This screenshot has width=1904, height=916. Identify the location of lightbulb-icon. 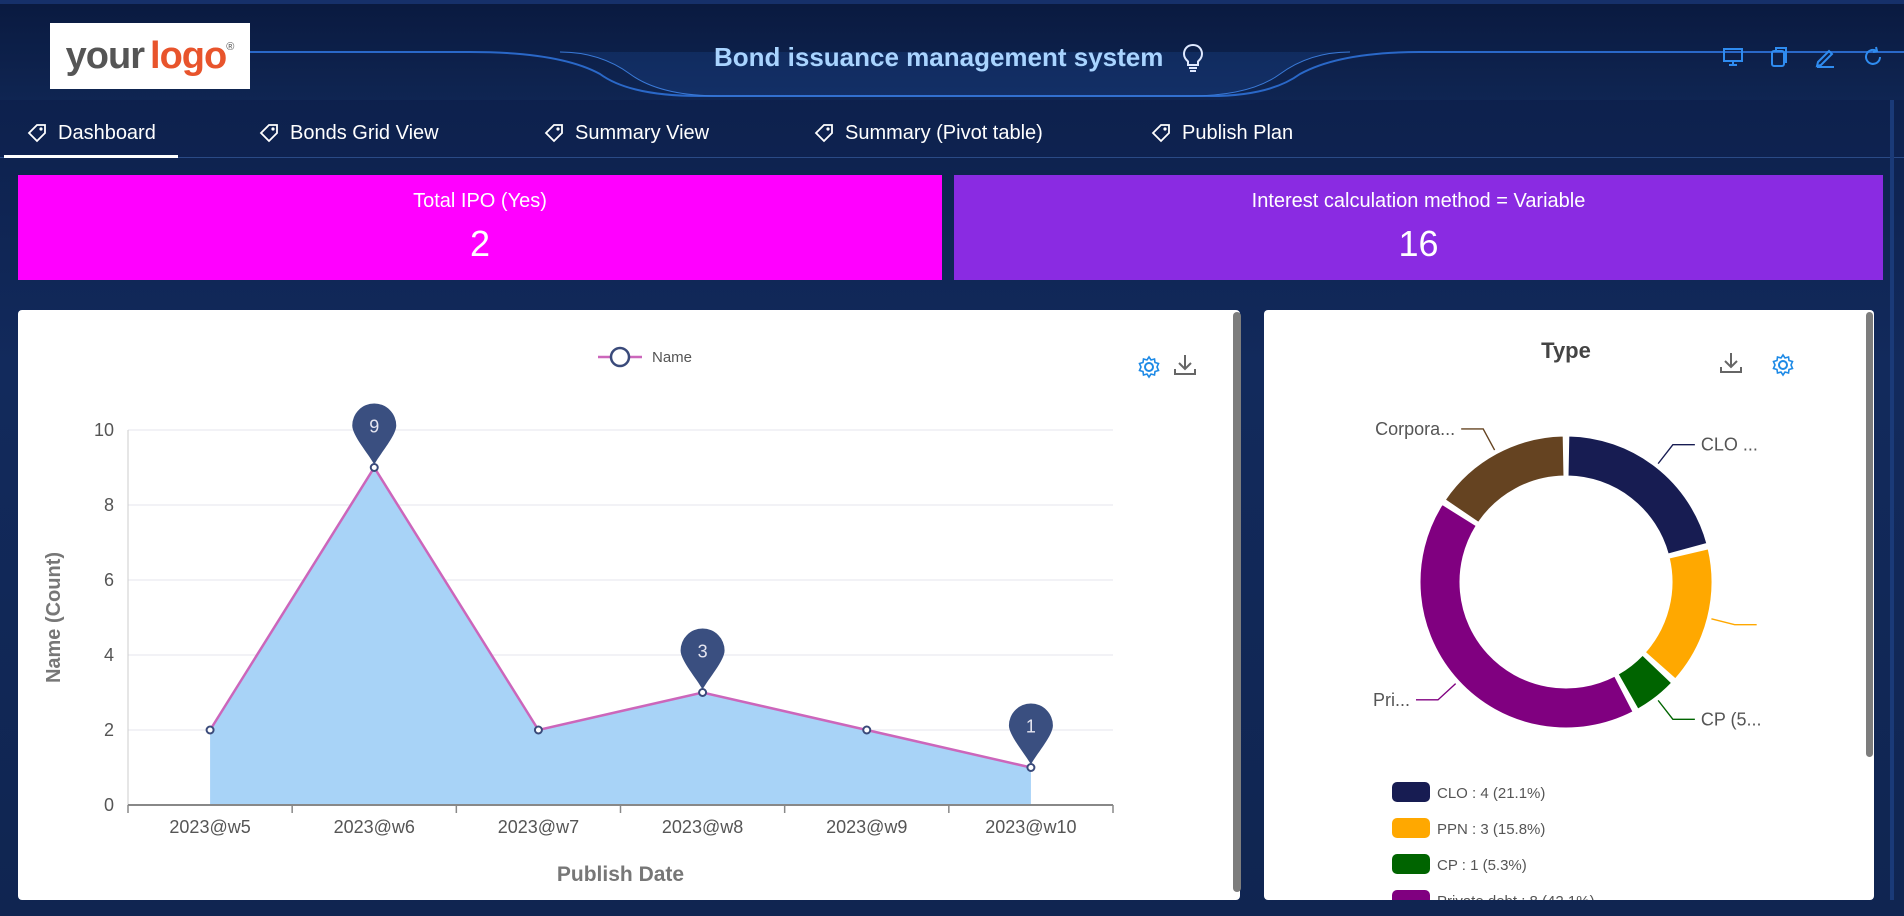
(1193, 58).